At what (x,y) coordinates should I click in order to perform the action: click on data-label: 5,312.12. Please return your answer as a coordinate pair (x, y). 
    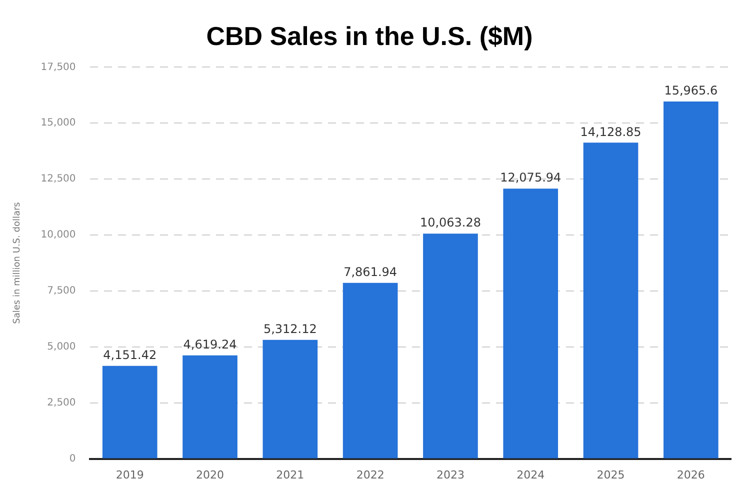
    Looking at the image, I should click on (290, 329).